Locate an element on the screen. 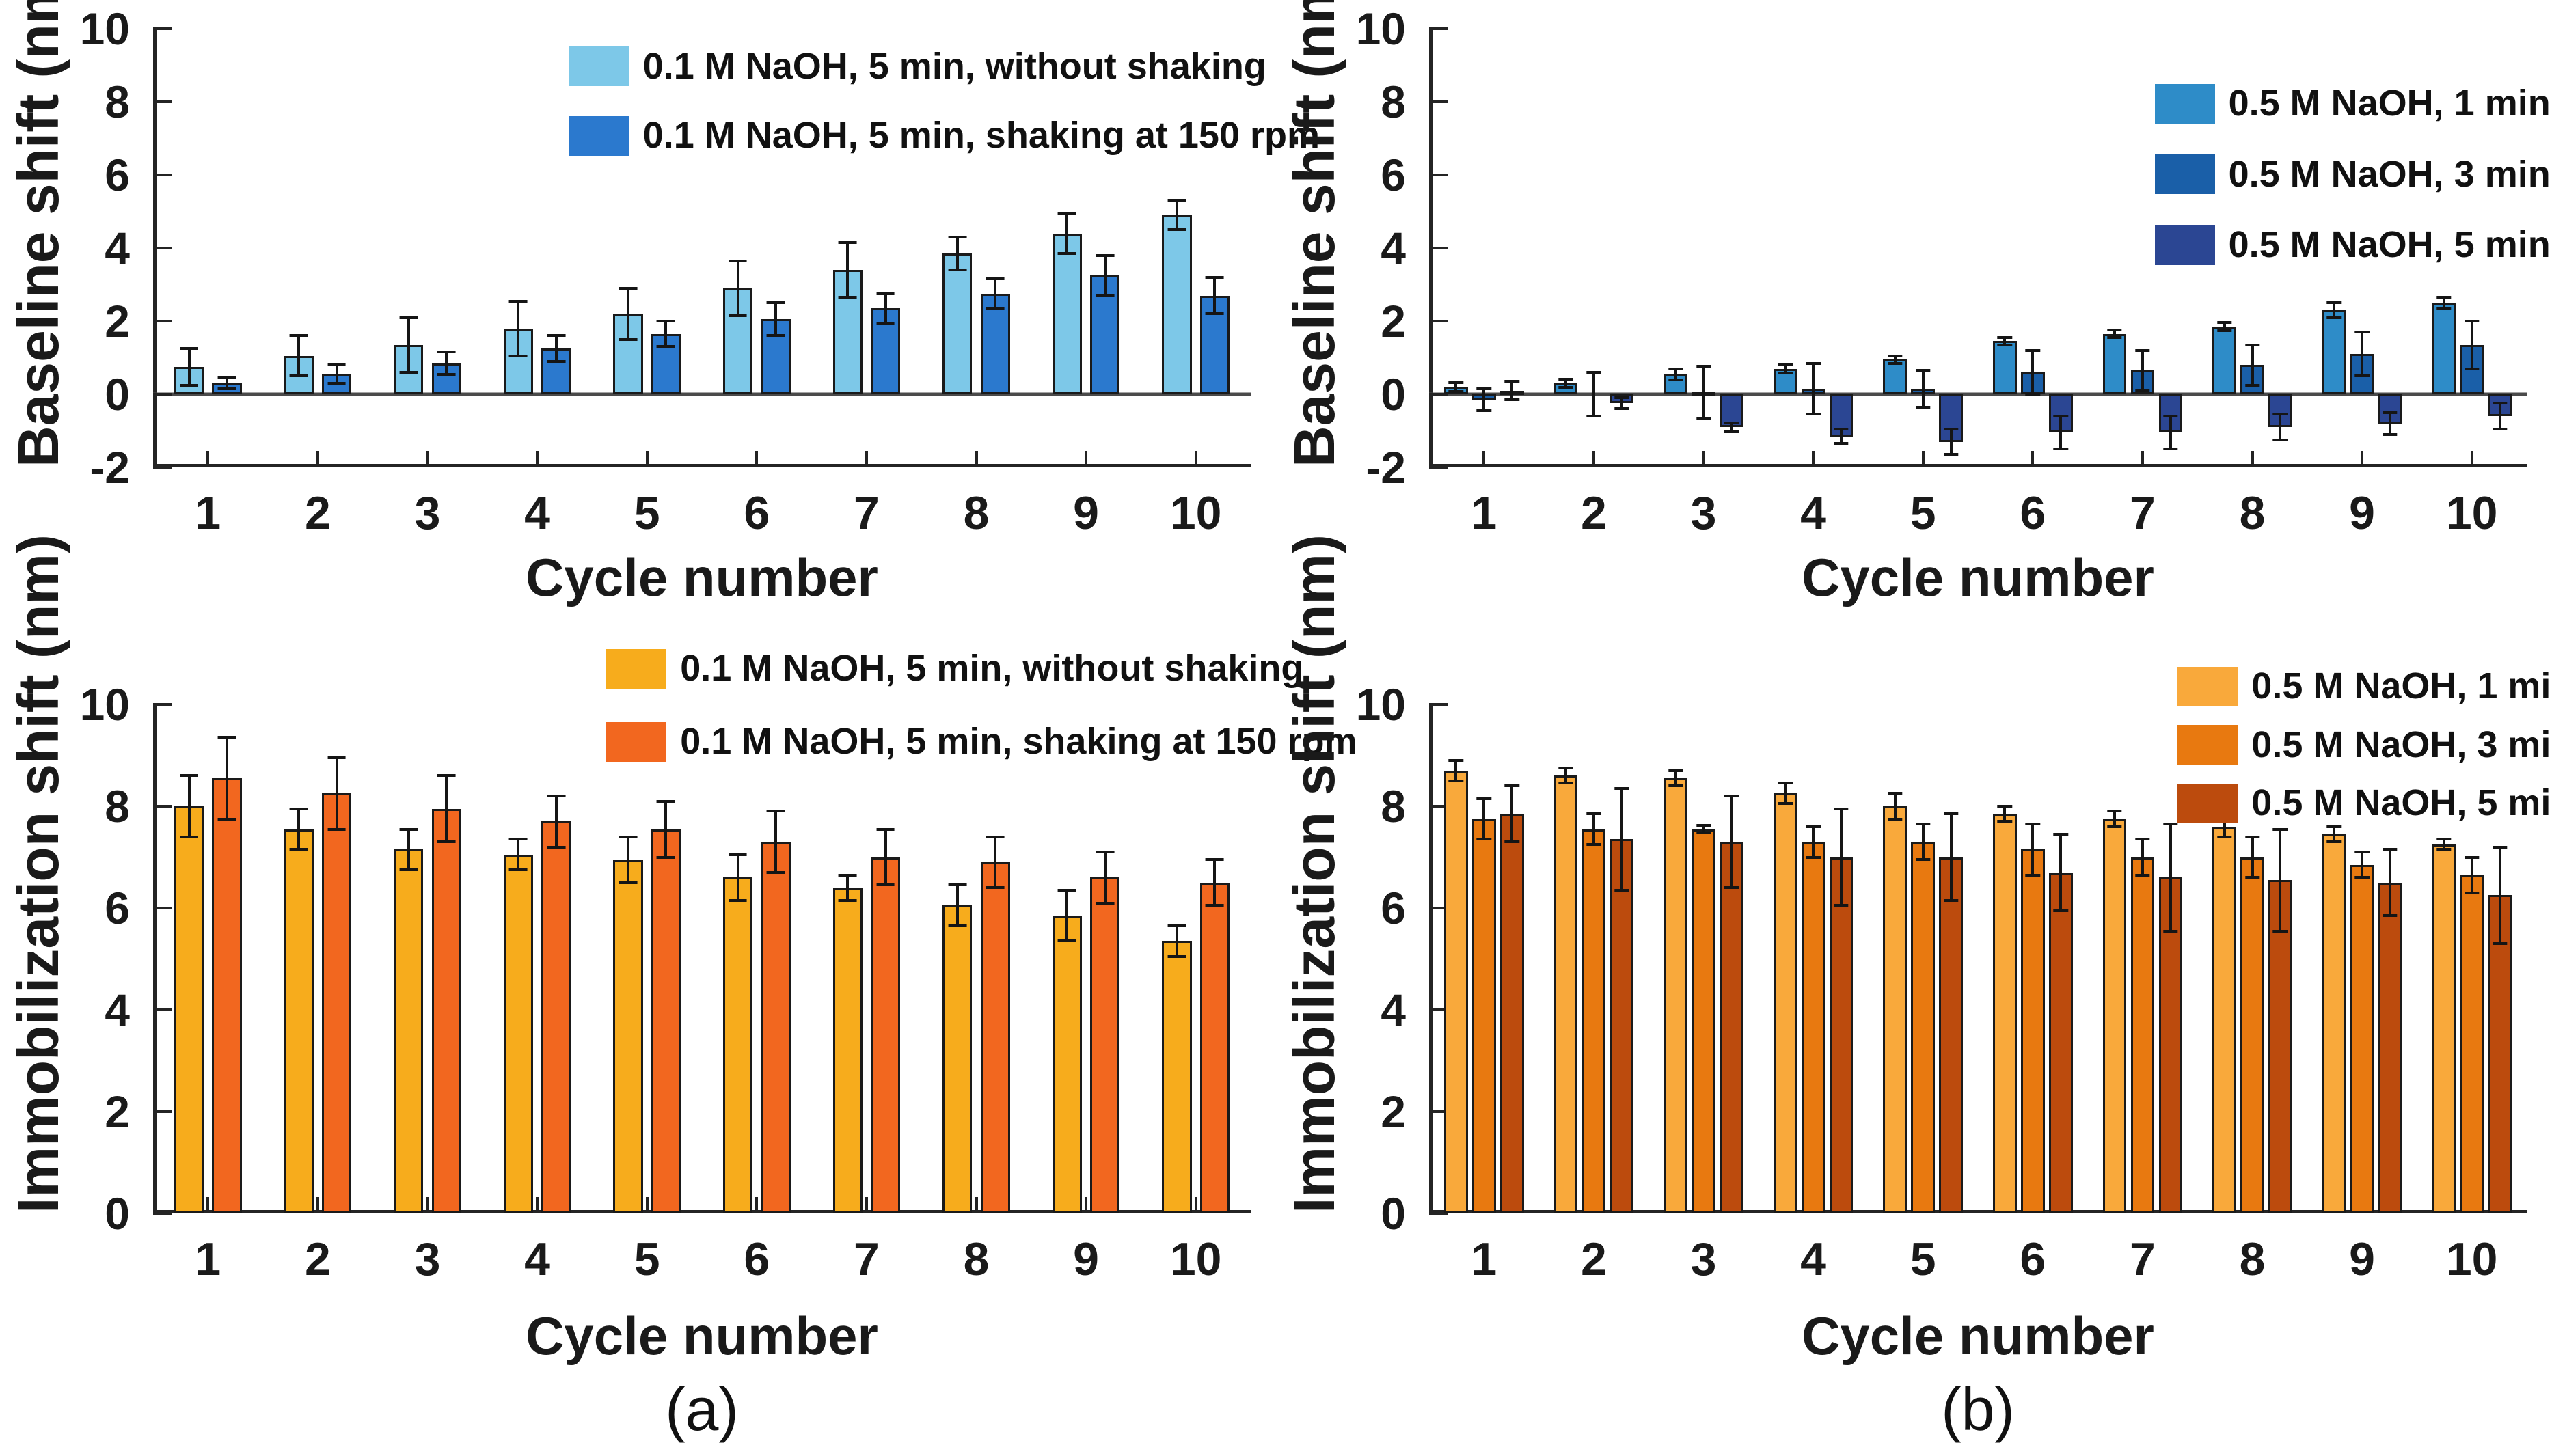 The width and height of the screenshot is (2552, 1456). x-tick-label: 2 is located at coordinates (1594, 1259).